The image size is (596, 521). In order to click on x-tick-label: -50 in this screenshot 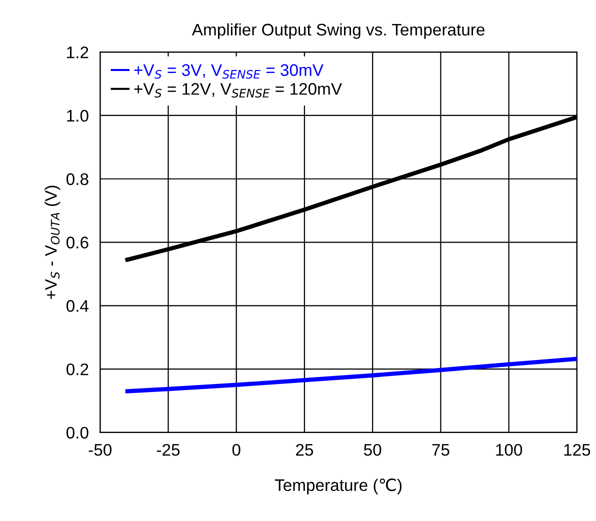, I will do `click(100, 450)`.